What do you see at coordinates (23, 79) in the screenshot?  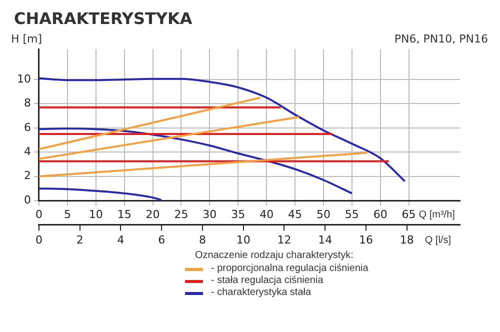 I see `y-tick-label: 10` at bounding box center [23, 79].